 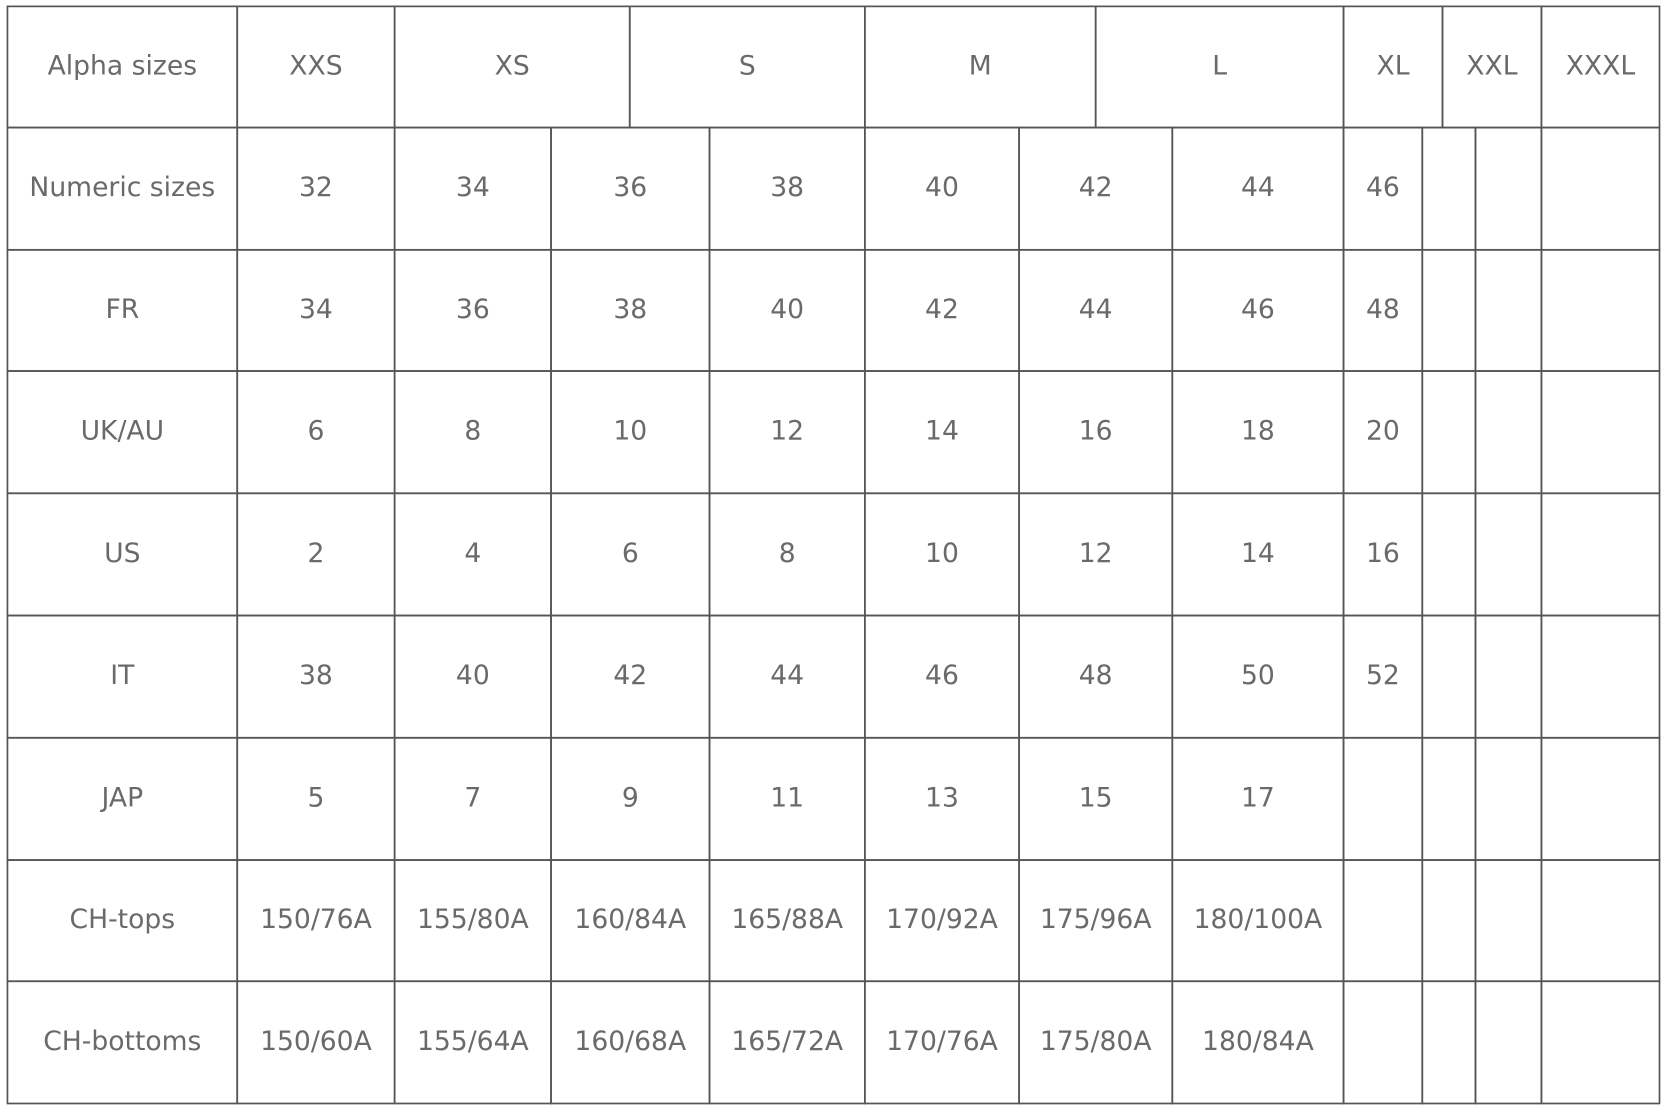 What do you see at coordinates (1096, 797) in the screenshot?
I see `size-value: 15` at bounding box center [1096, 797].